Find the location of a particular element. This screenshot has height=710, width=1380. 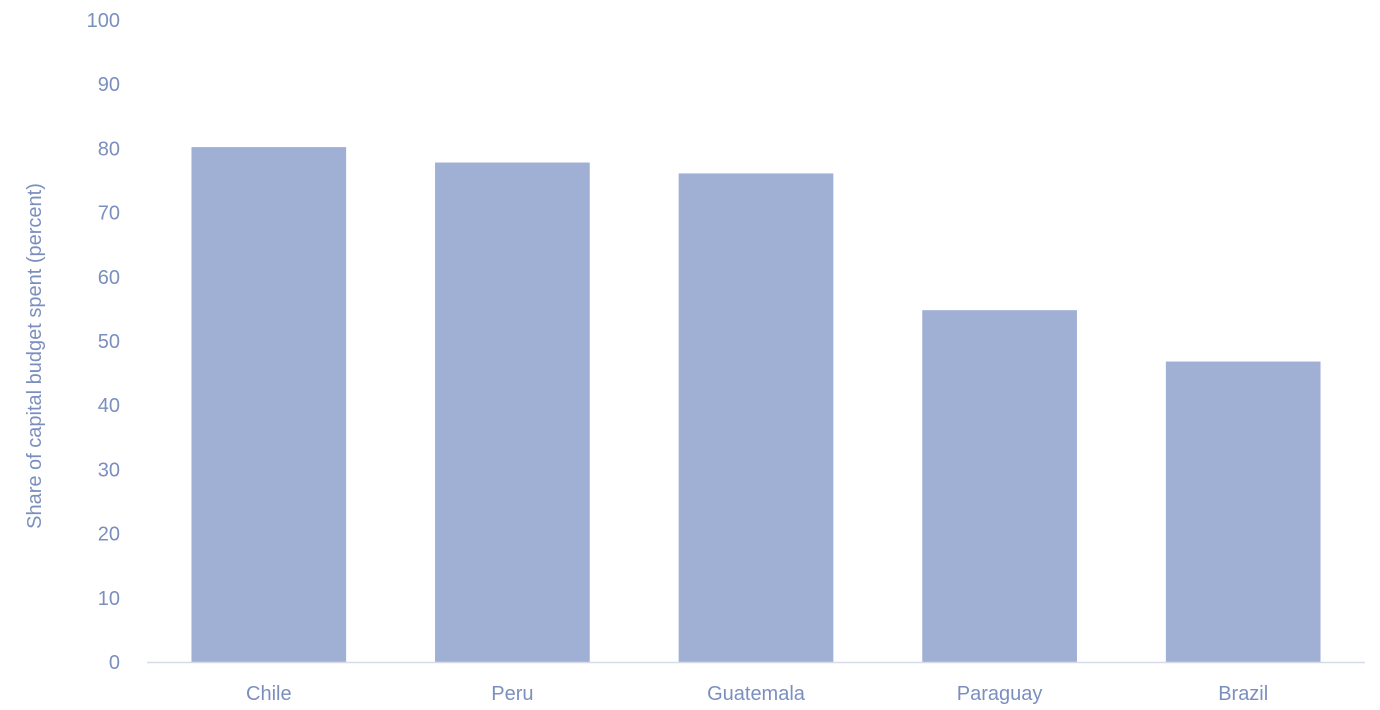

x-axis-ticks: Chile Peru Guatemala Paraguay Brazil is located at coordinates (757, 694).